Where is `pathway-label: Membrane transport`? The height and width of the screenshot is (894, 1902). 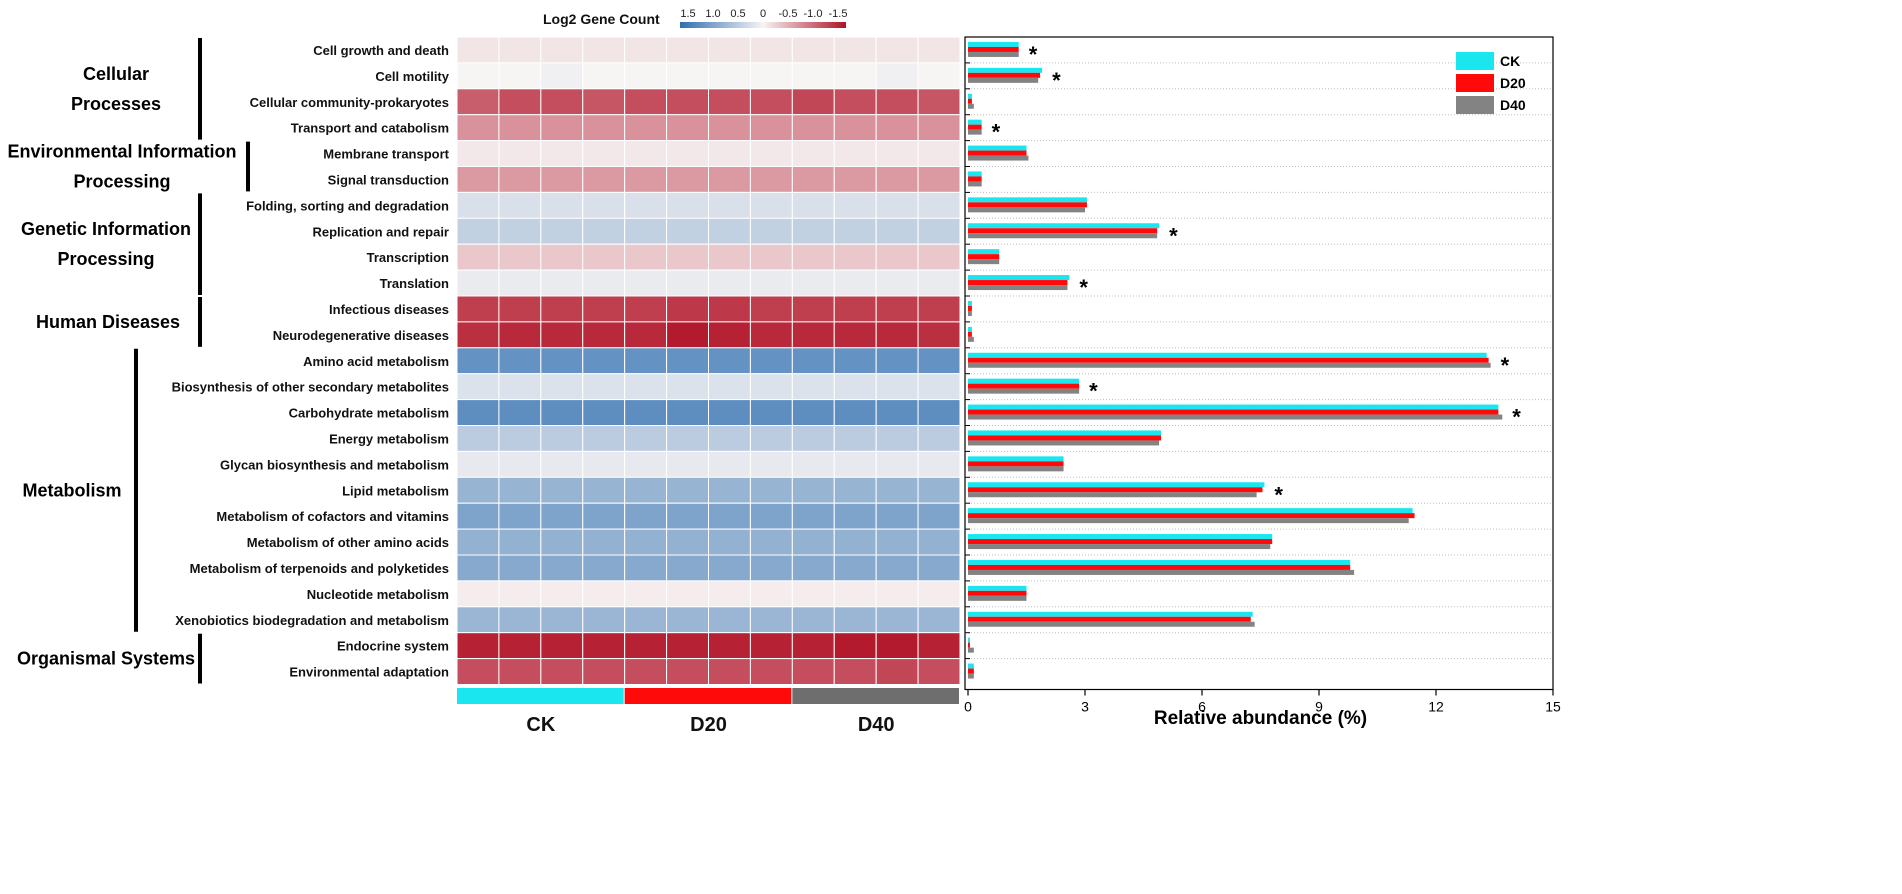 pathway-label: Membrane transport is located at coordinates (386, 154).